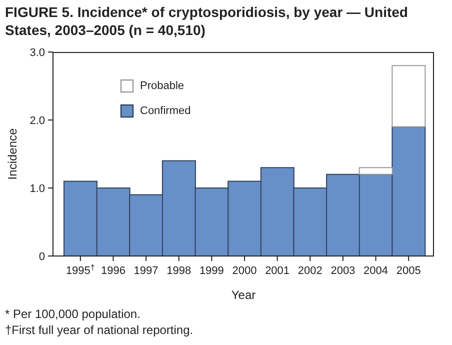  What do you see at coordinates (211, 271) in the screenshot?
I see `x-tick-label: 1999` at bounding box center [211, 271].